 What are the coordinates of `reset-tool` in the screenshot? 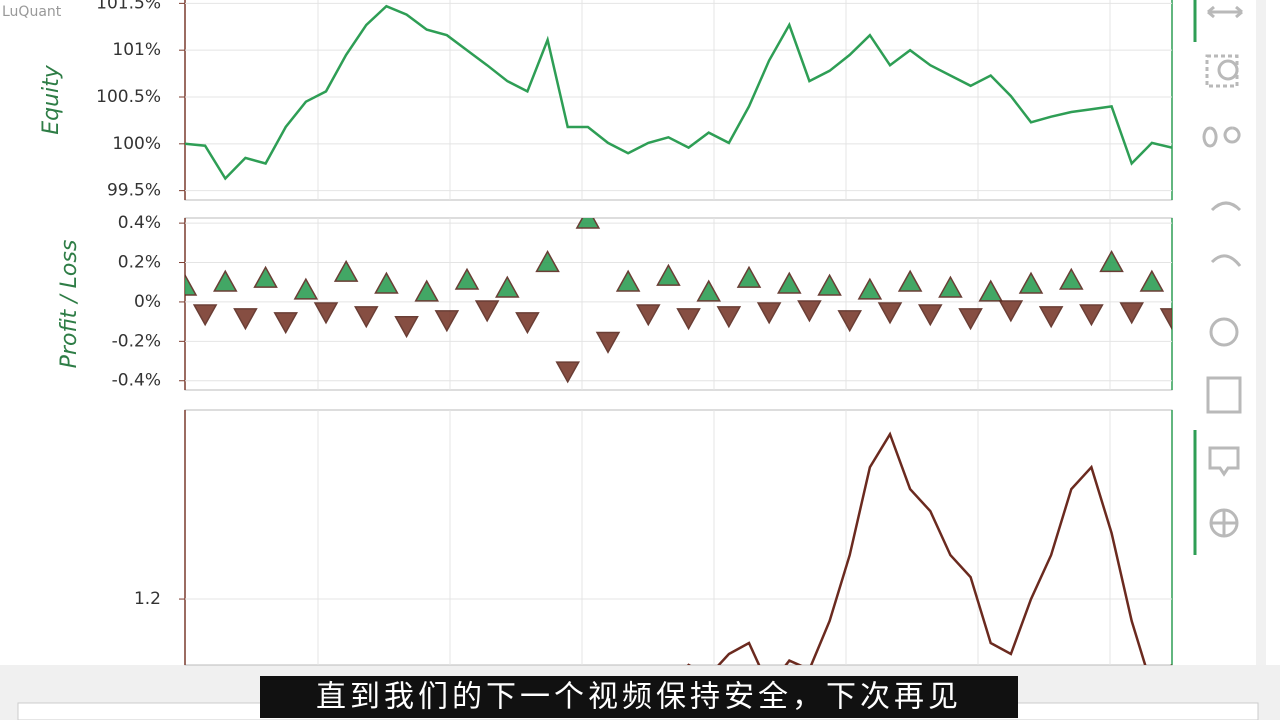 It's located at (1224, 332).